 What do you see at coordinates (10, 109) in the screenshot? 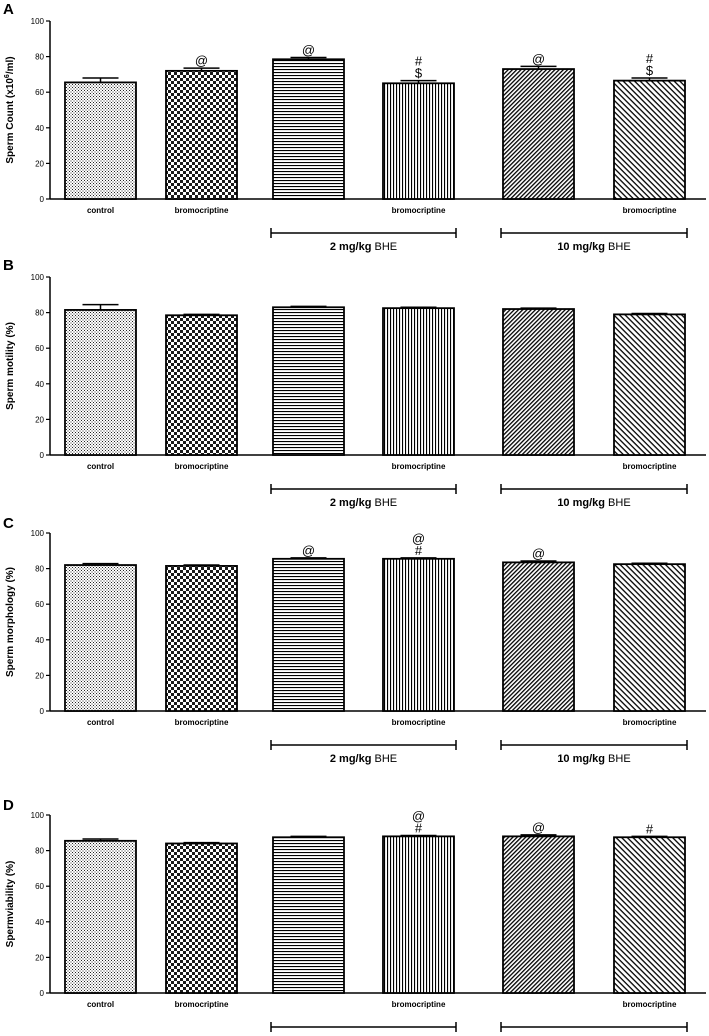
I see `y-axis-label: Sperm Count (x106/ml)` at bounding box center [10, 109].